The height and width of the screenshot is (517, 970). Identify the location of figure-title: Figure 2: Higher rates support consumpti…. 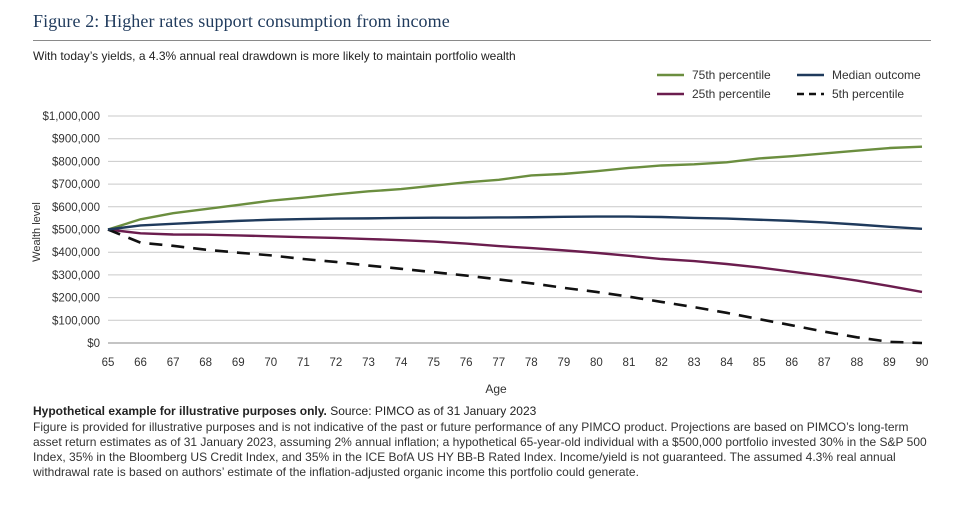
(241, 21).